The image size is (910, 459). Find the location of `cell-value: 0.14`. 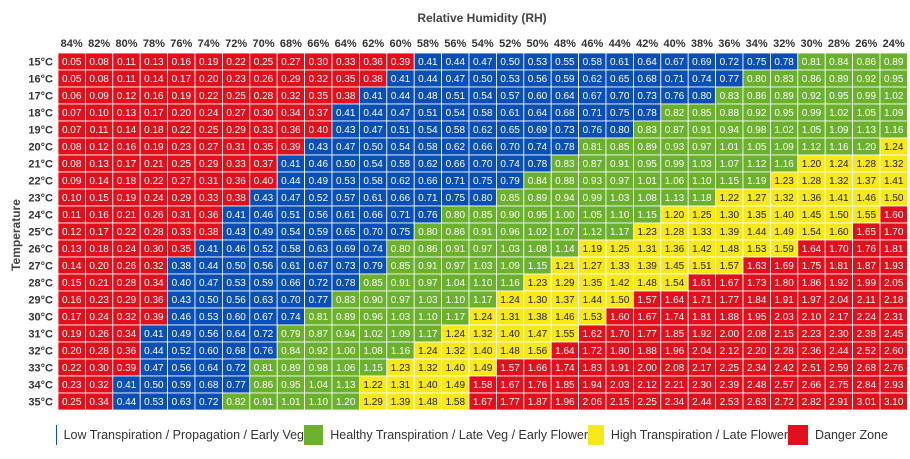

cell-value: 0.14 is located at coordinates (99, 181).